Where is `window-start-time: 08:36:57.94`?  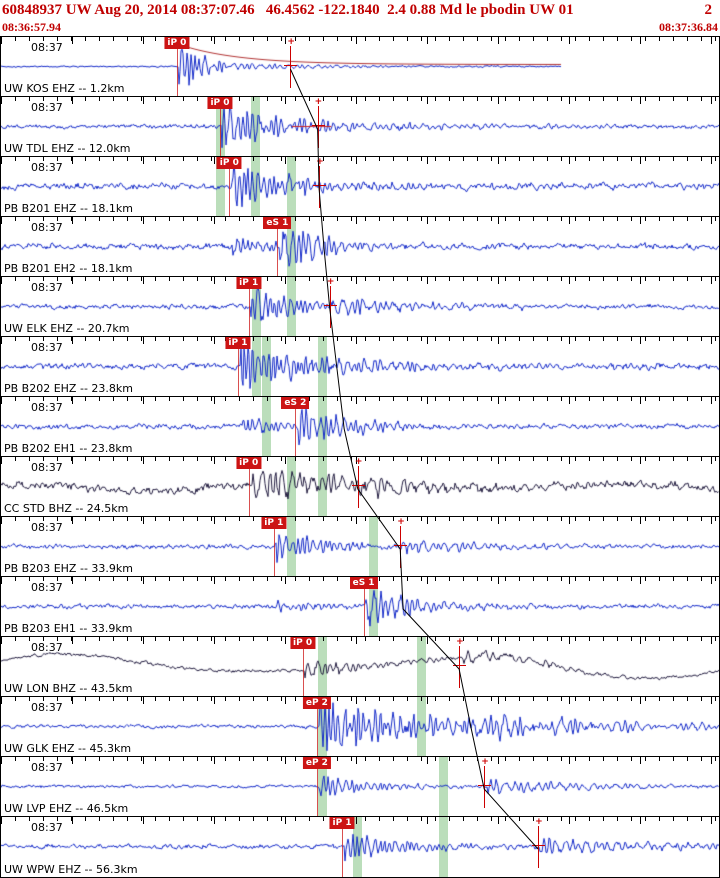
window-start-time: 08:36:57.94 is located at coordinates (31, 27).